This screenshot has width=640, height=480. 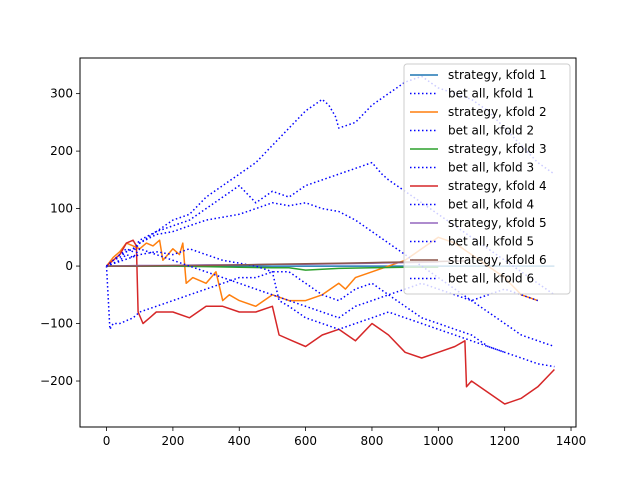 What do you see at coordinates (497, 186) in the screenshot?
I see `legend-label-strategy-kfold-4: strategy, kfold 4` at bounding box center [497, 186].